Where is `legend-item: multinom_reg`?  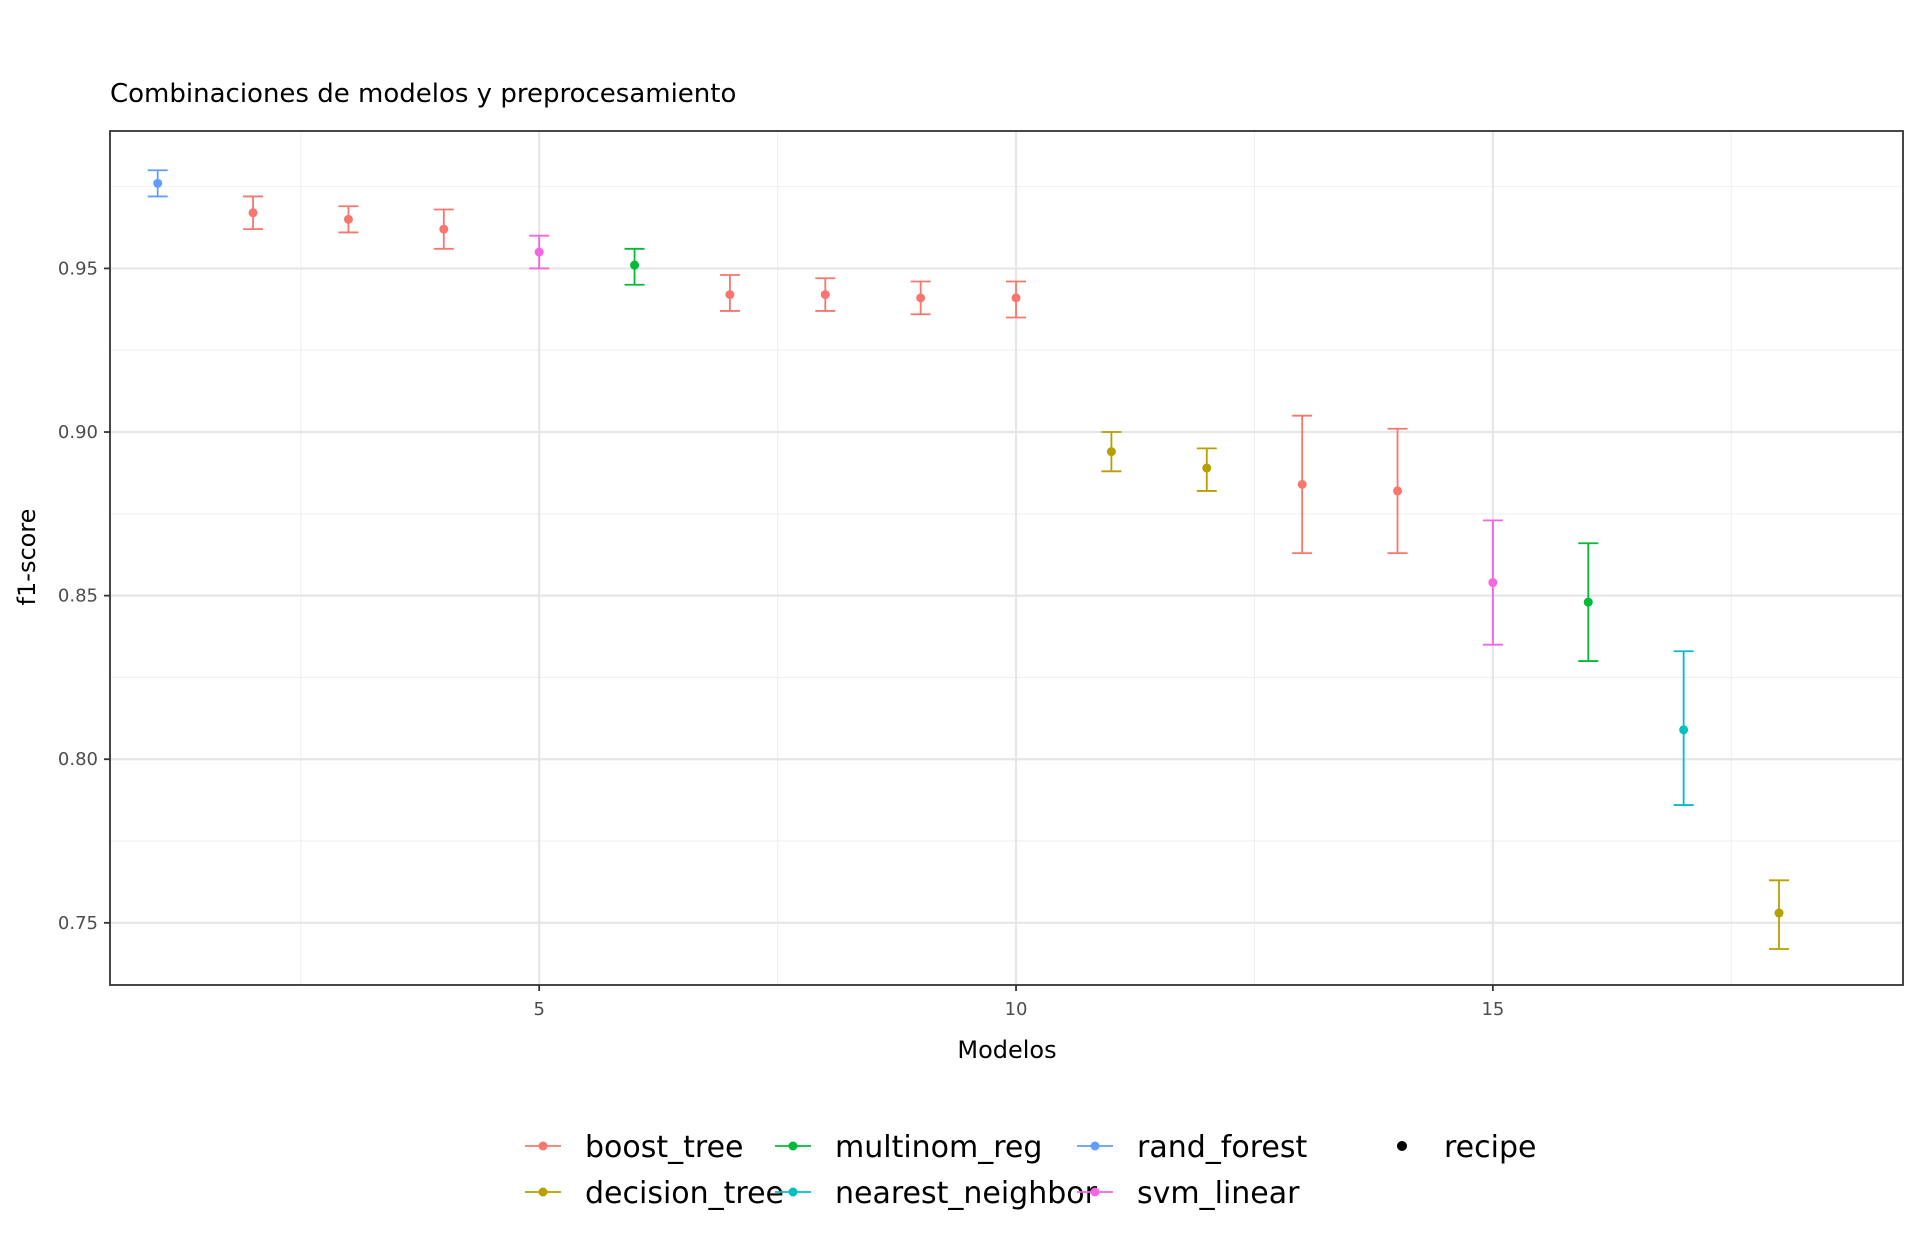 legend-item: multinom_reg is located at coordinates (908, 1147).